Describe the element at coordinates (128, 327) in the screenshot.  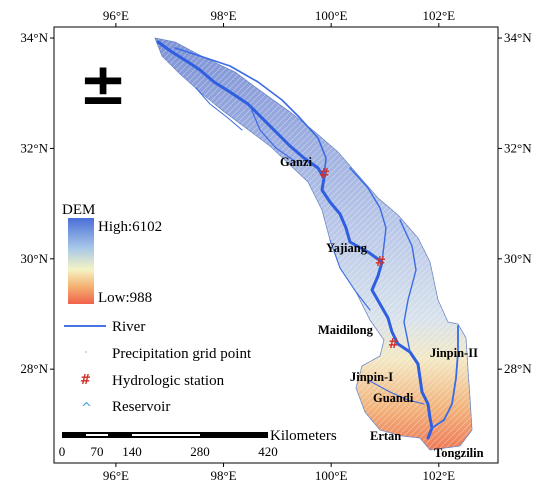
I see `legend-river: River` at that location.